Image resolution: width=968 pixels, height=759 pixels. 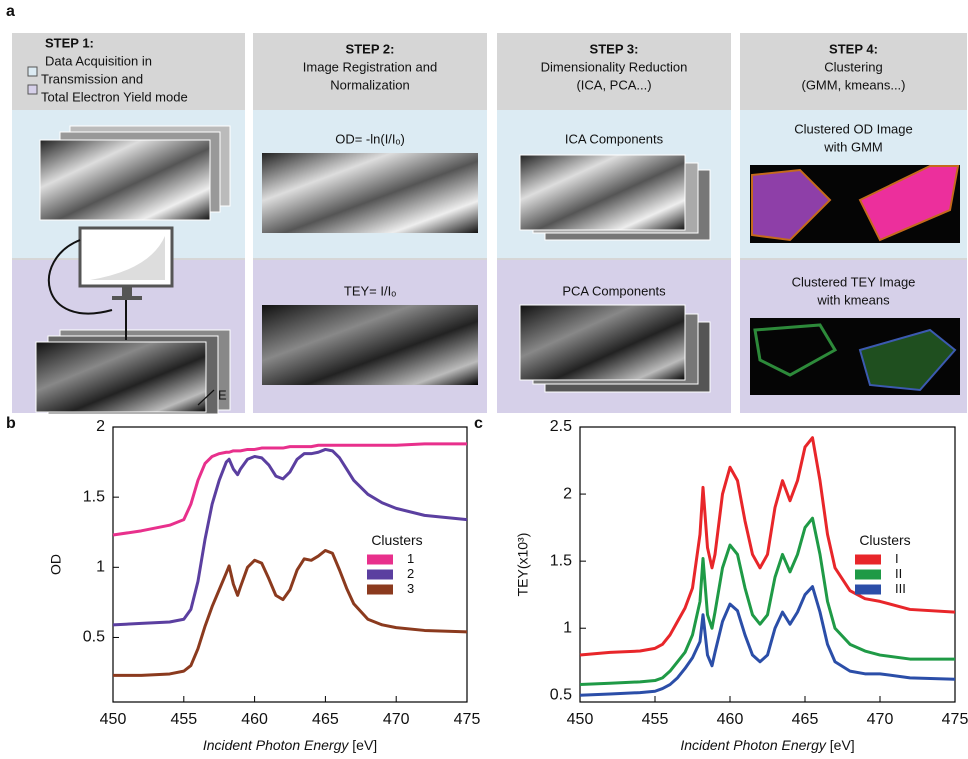 I want to click on legend-label: 3, so click(x=410, y=588).